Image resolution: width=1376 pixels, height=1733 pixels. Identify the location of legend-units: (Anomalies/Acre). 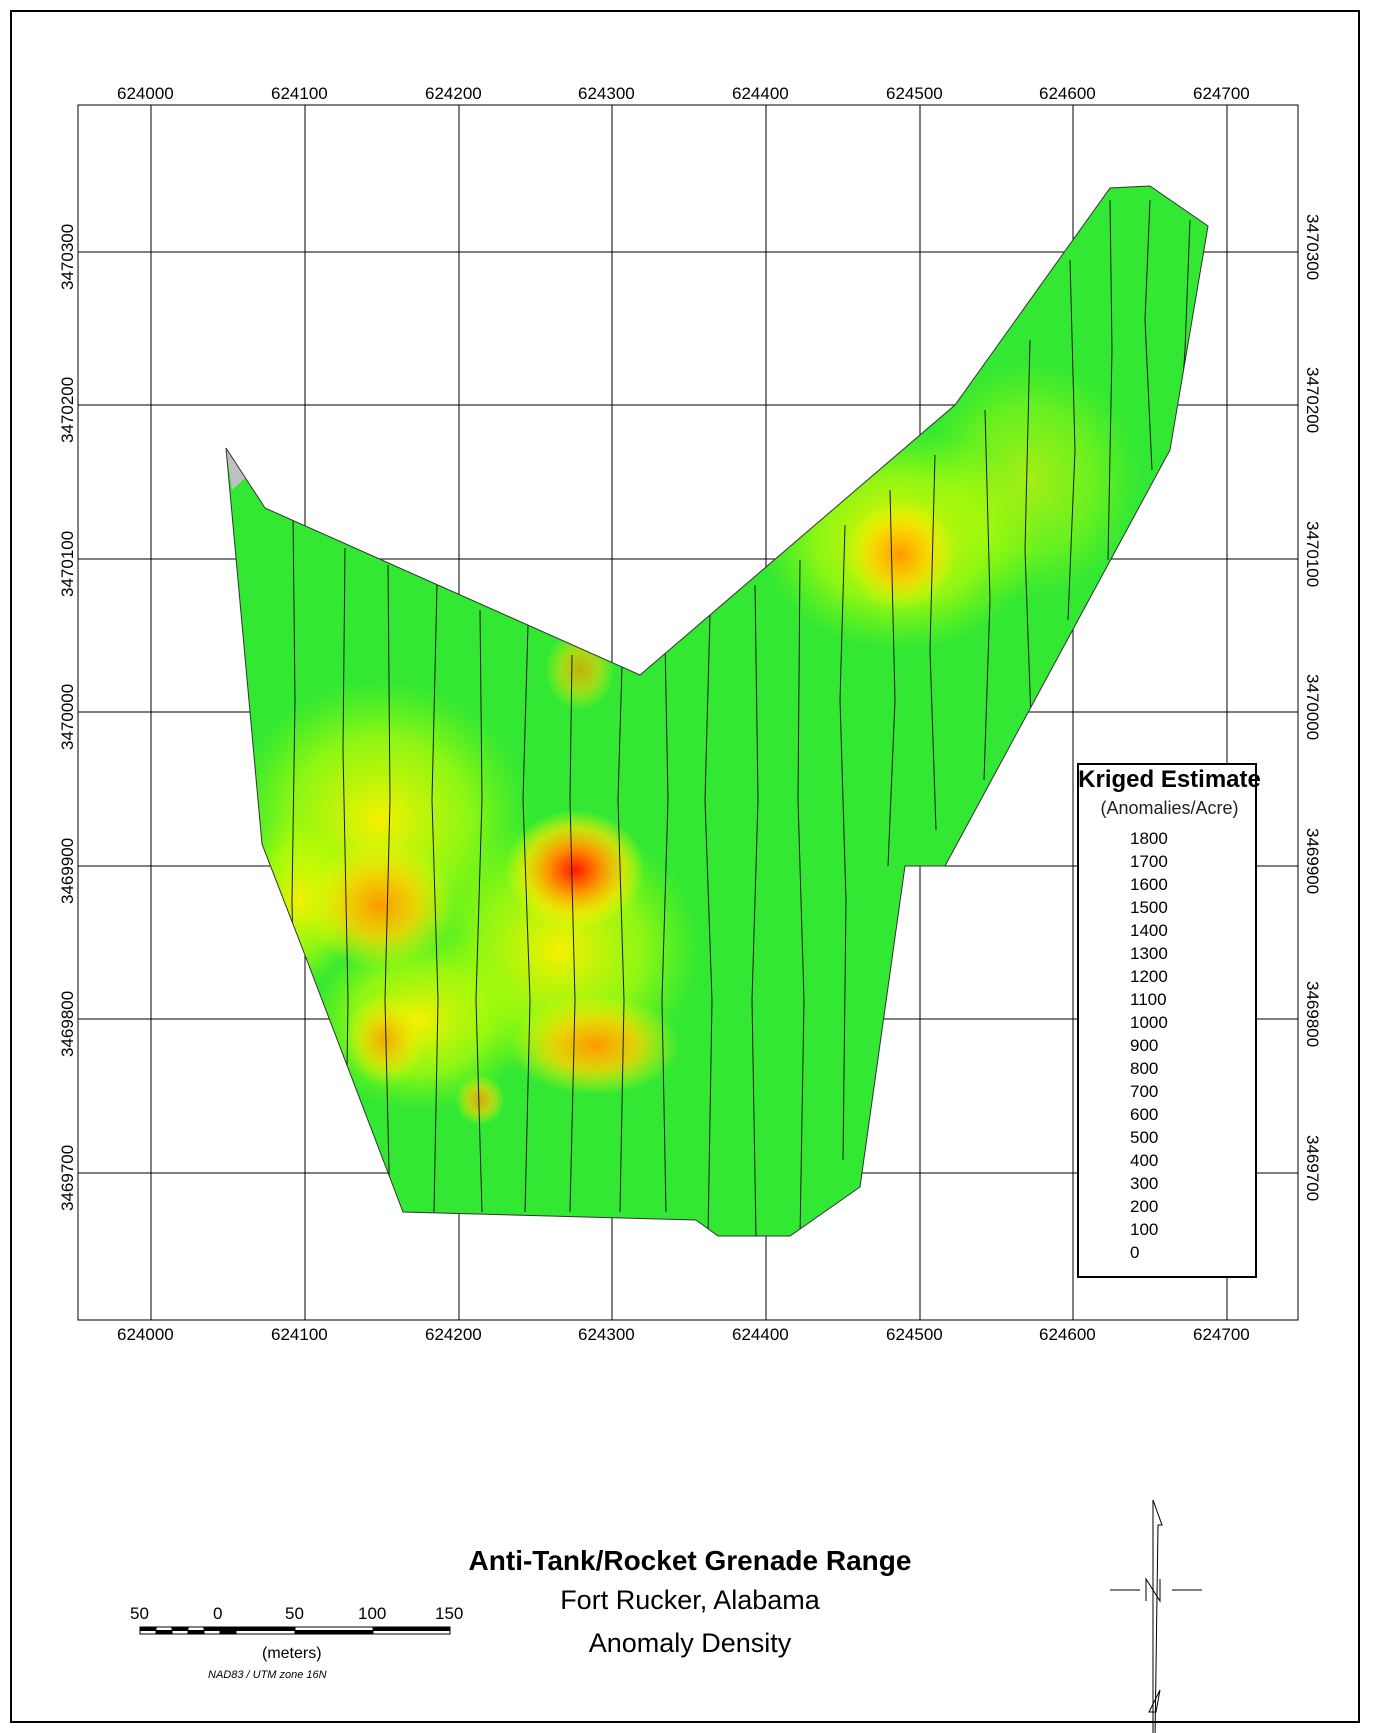
(1169, 808).